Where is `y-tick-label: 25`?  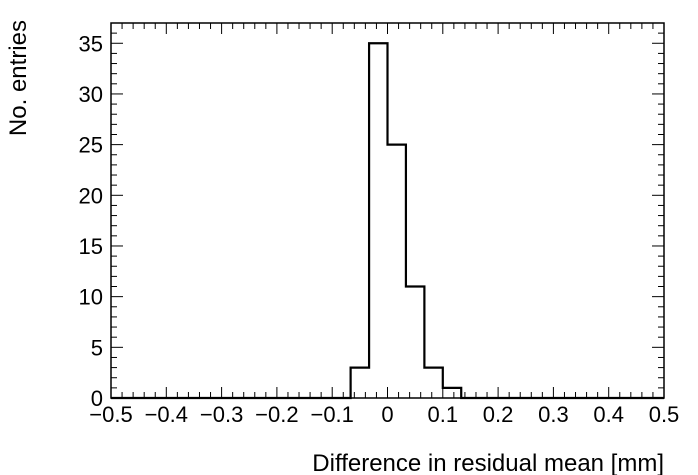
y-tick-label: 25 is located at coordinates (91, 145).